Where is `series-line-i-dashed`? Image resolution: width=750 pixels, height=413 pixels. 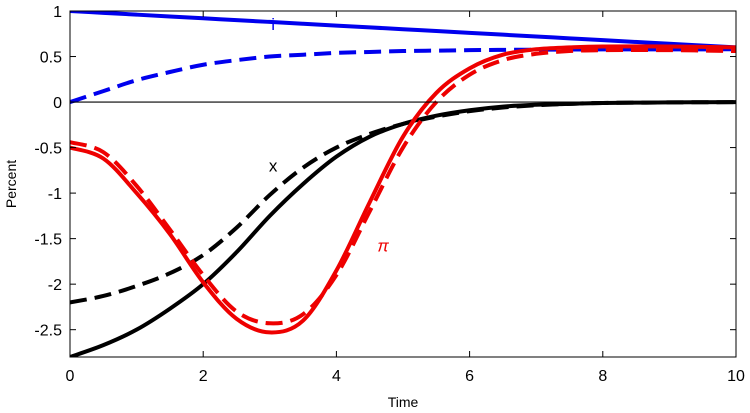
series-line-i-dashed is located at coordinates (403, 75).